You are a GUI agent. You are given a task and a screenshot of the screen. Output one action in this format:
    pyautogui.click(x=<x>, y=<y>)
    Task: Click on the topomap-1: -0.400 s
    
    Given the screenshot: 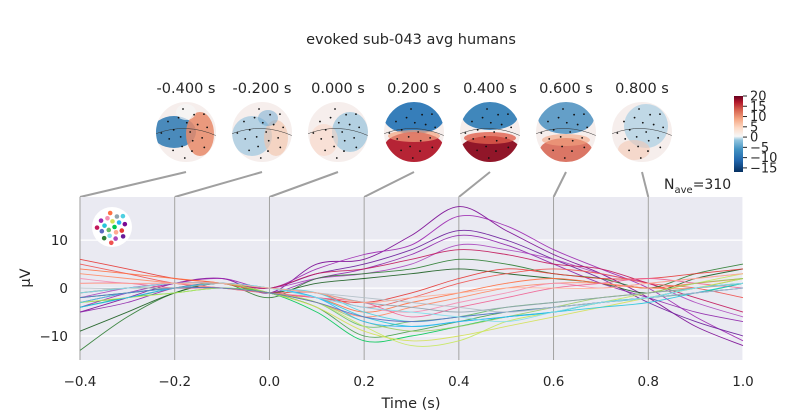 What is the action you would take?
    pyautogui.click(x=186, y=122)
    